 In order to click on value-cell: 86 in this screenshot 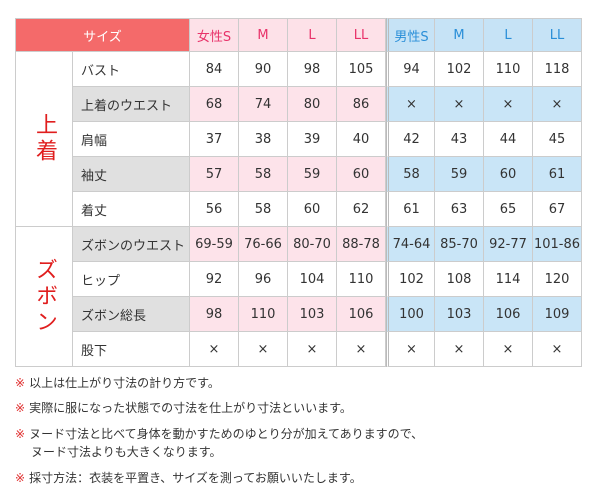, I will do `click(361, 104)`.